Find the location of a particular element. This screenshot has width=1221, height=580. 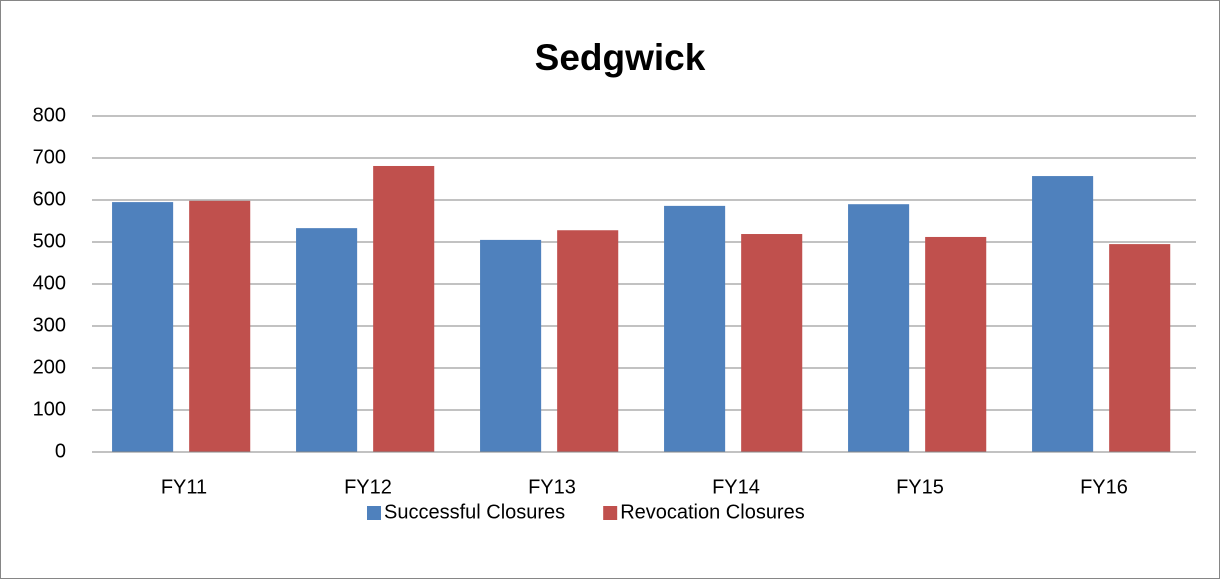

legend-label: Successful Closures is located at coordinates (474, 512).